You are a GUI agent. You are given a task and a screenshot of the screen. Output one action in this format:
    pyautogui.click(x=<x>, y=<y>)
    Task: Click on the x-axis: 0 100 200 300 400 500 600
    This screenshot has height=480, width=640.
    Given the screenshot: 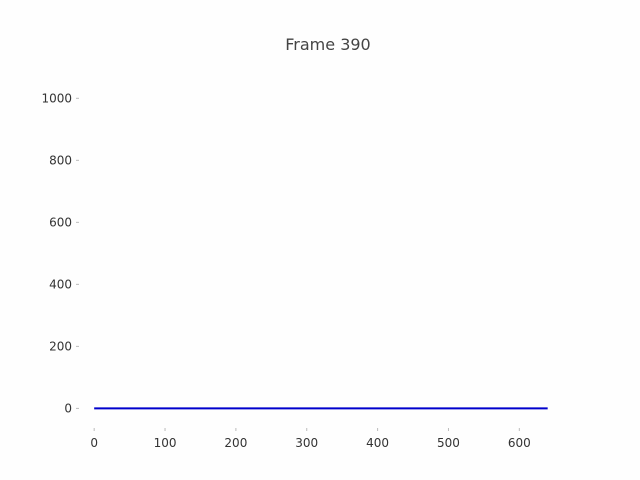 What is the action you would take?
    pyautogui.click(x=310, y=439)
    